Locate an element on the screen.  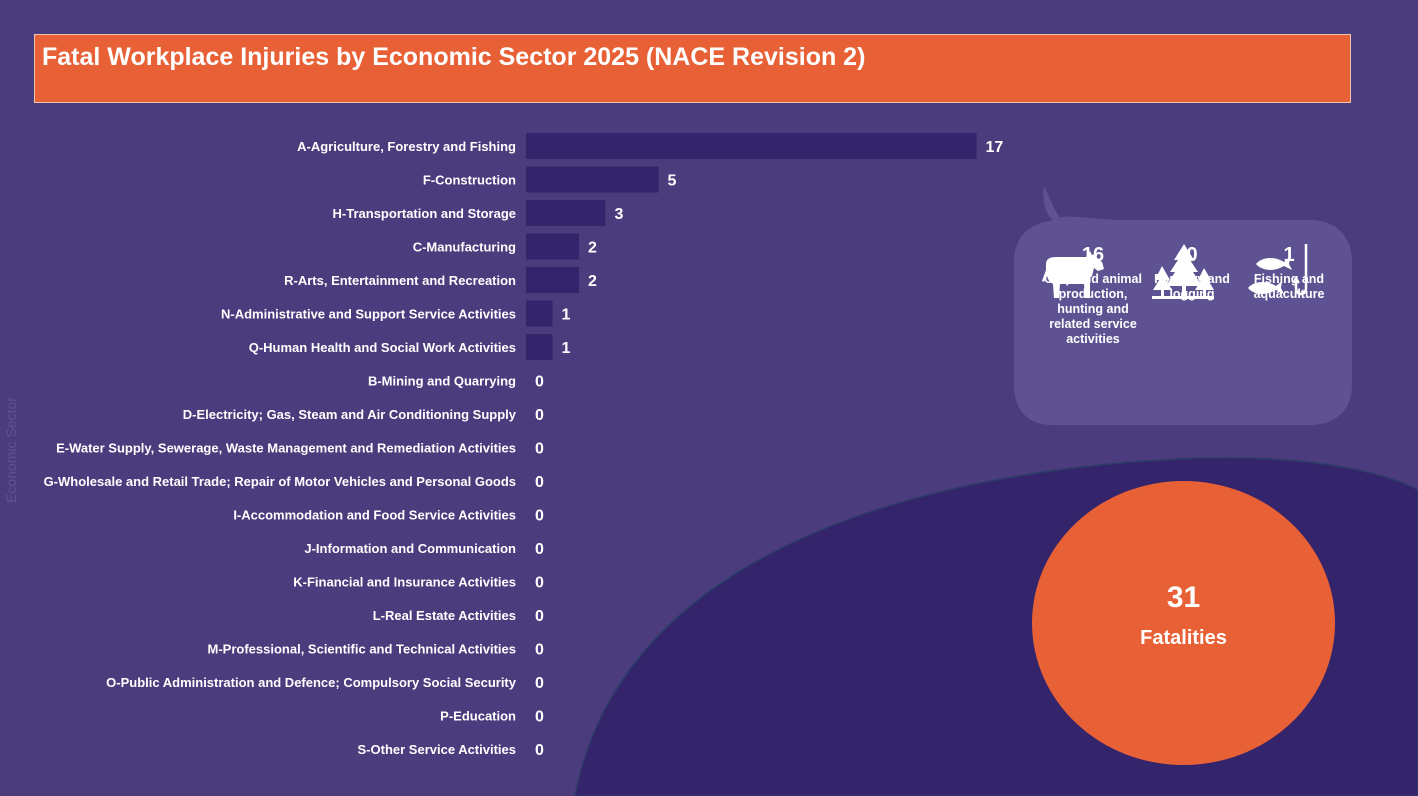
breakdown-item-fishing: 1 Fishing and aquaculture is located at coordinates (1289, 272).